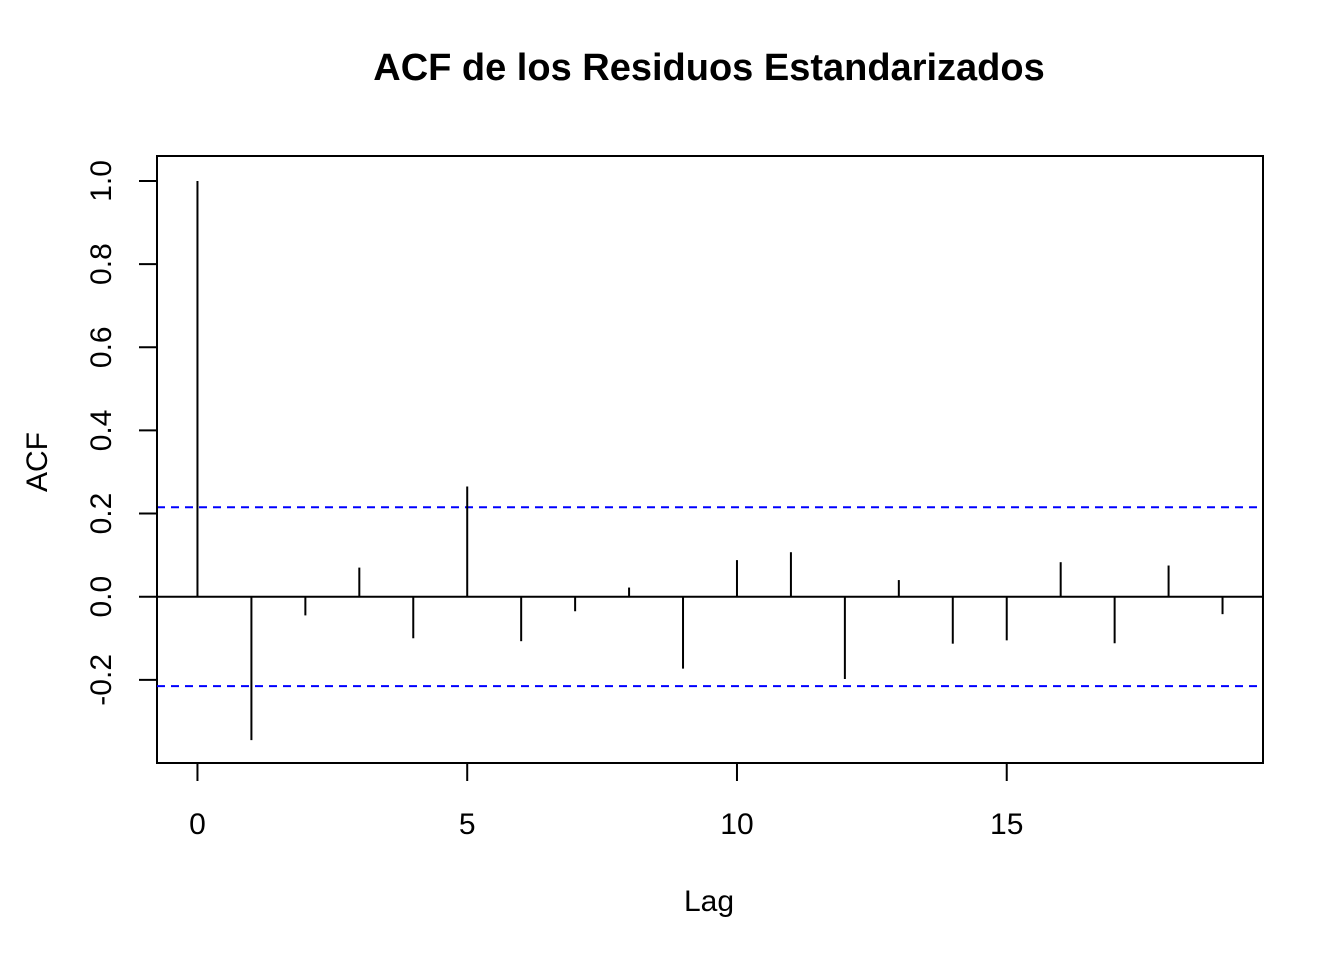 Image resolution: width=1344 pixels, height=960 pixels. Describe the element at coordinates (101, 680) in the screenshot. I see `y-tick-label: -0.2` at that location.